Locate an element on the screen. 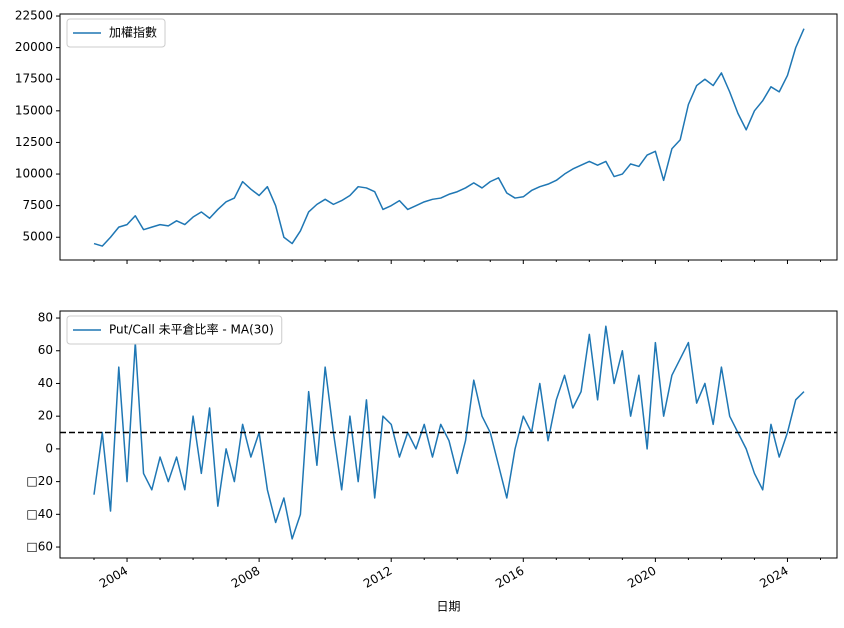  y-tick-label: □20 is located at coordinates (39, 481).